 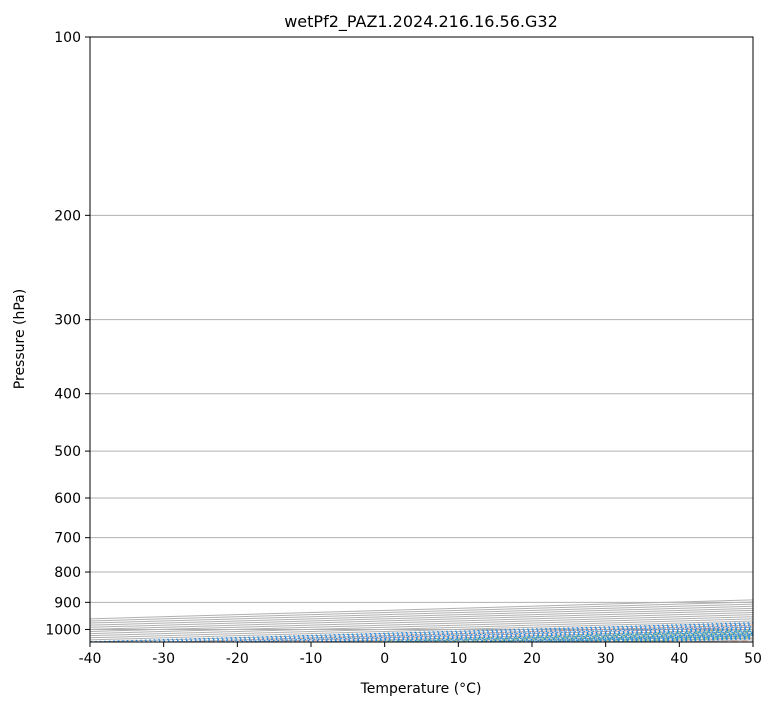 What do you see at coordinates (311, 659) in the screenshot?
I see `x-tick-label: -10` at bounding box center [311, 659].